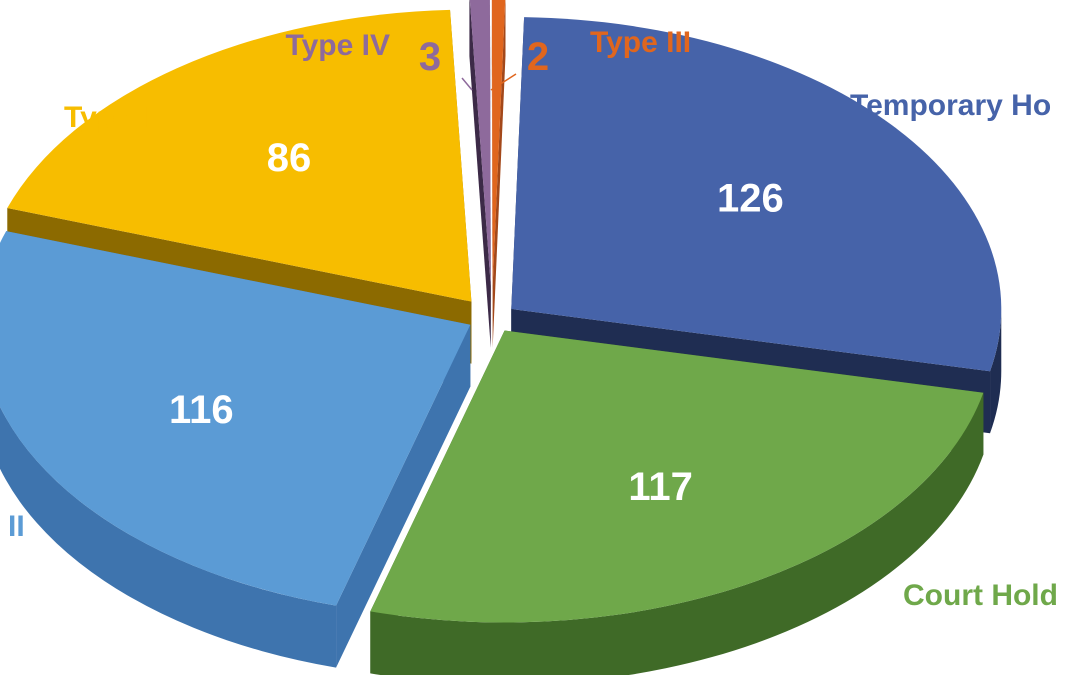 This screenshot has height=675, width=1080. I want to click on slice-value-label: 117, so click(660, 487).